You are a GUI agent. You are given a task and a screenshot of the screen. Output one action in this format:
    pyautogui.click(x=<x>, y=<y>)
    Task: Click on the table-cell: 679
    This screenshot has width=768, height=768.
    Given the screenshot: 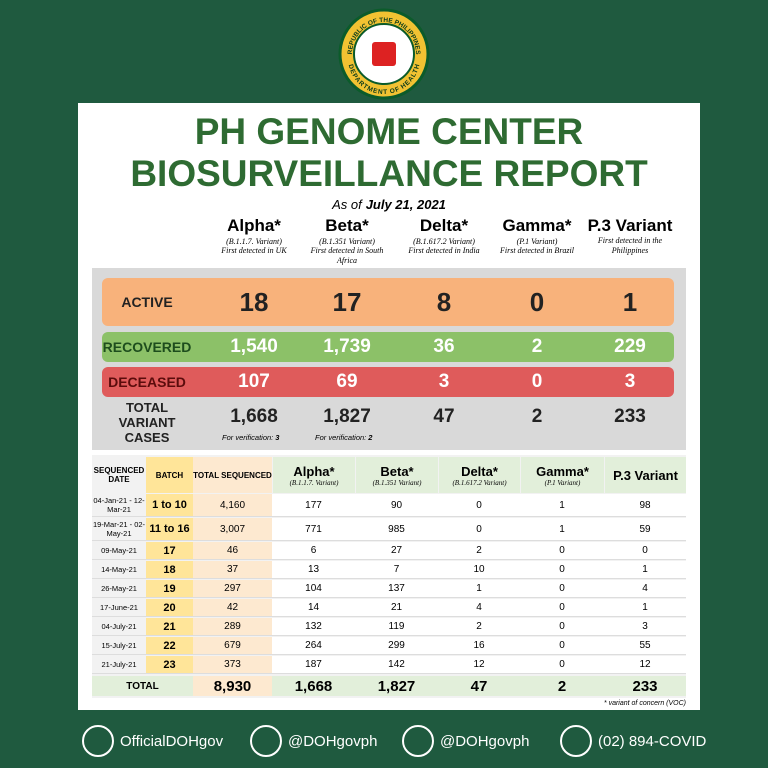 What is the action you would take?
    pyautogui.click(x=232, y=646)
    